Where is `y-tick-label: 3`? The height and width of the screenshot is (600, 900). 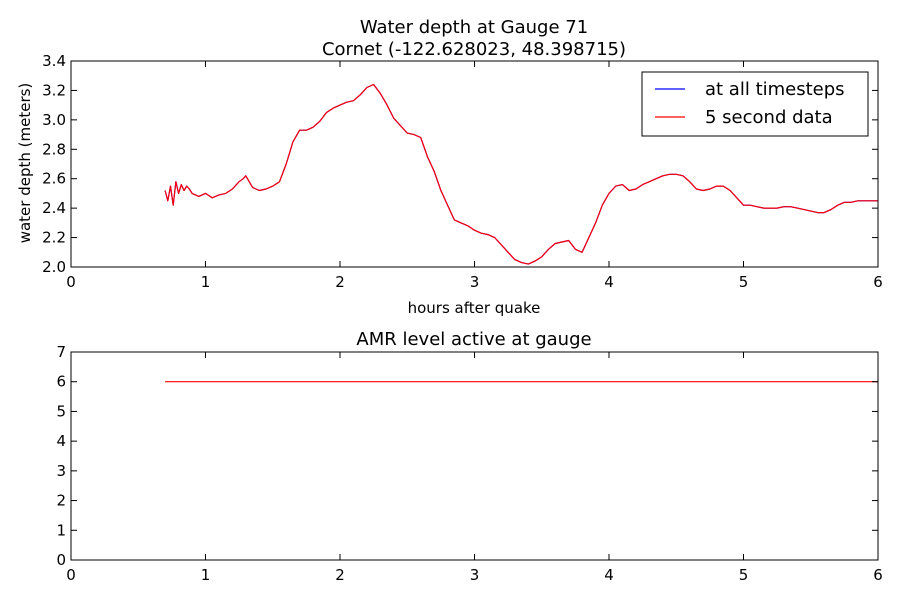
y-tick-label: 3 is located at coordinates (61, 471).